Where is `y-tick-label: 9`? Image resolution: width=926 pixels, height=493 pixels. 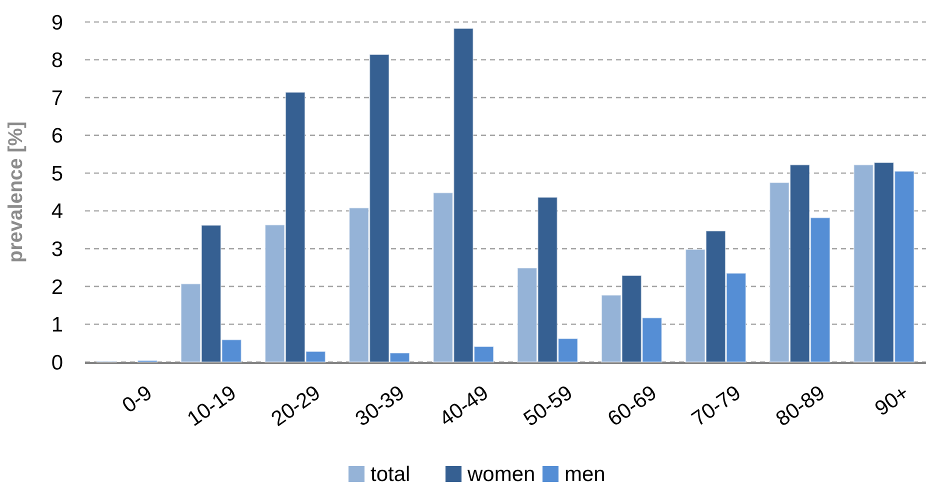 y-tick-label: 9 is located at coordinates (57, 22).